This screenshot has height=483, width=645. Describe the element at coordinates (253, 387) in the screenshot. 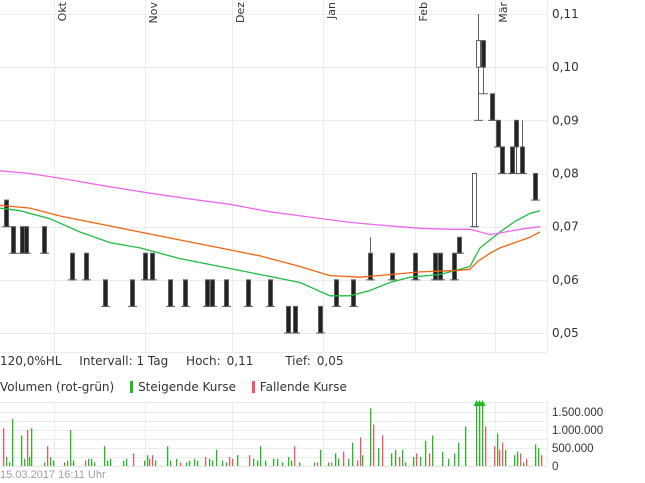

I see `falling-swatch-icon` at that location.